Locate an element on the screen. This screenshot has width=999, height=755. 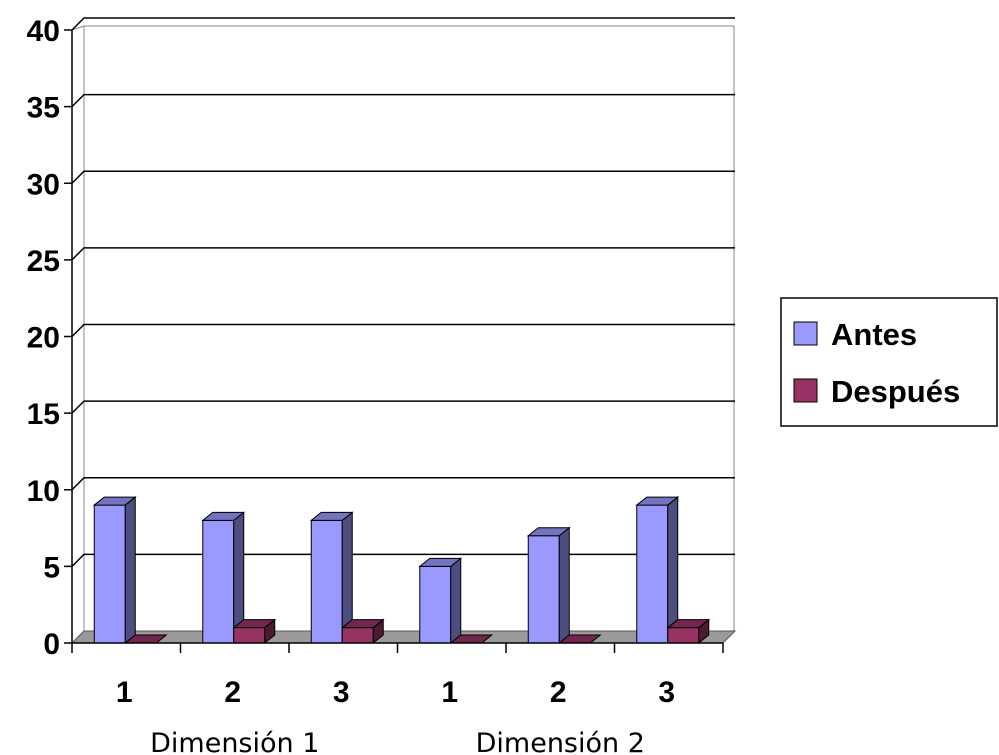
y-tick-label: 0 is located at coordinates (51, 644).